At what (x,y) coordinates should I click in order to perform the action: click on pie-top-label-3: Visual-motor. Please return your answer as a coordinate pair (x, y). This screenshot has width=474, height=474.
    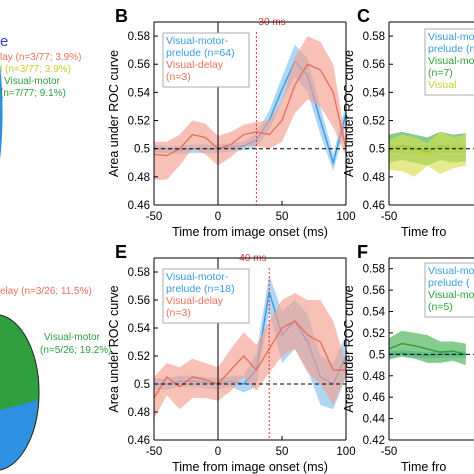
    Looking at the image, I should click on (32, 81).